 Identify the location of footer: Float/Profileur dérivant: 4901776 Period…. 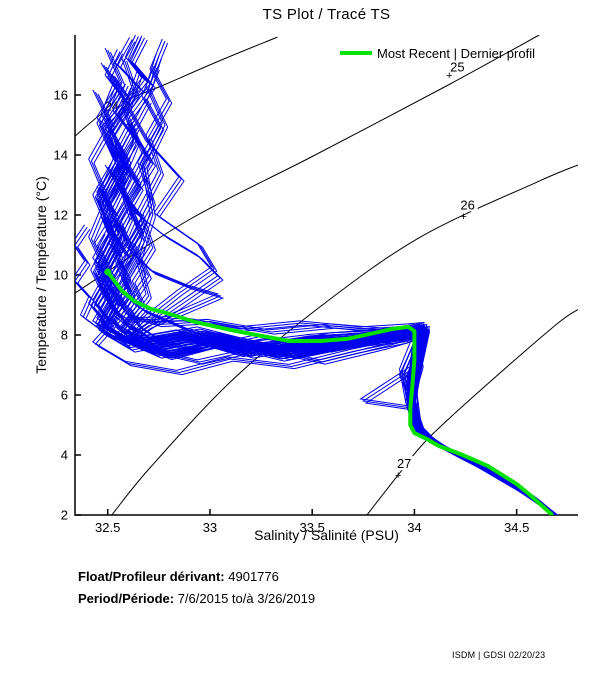
(196, 588).